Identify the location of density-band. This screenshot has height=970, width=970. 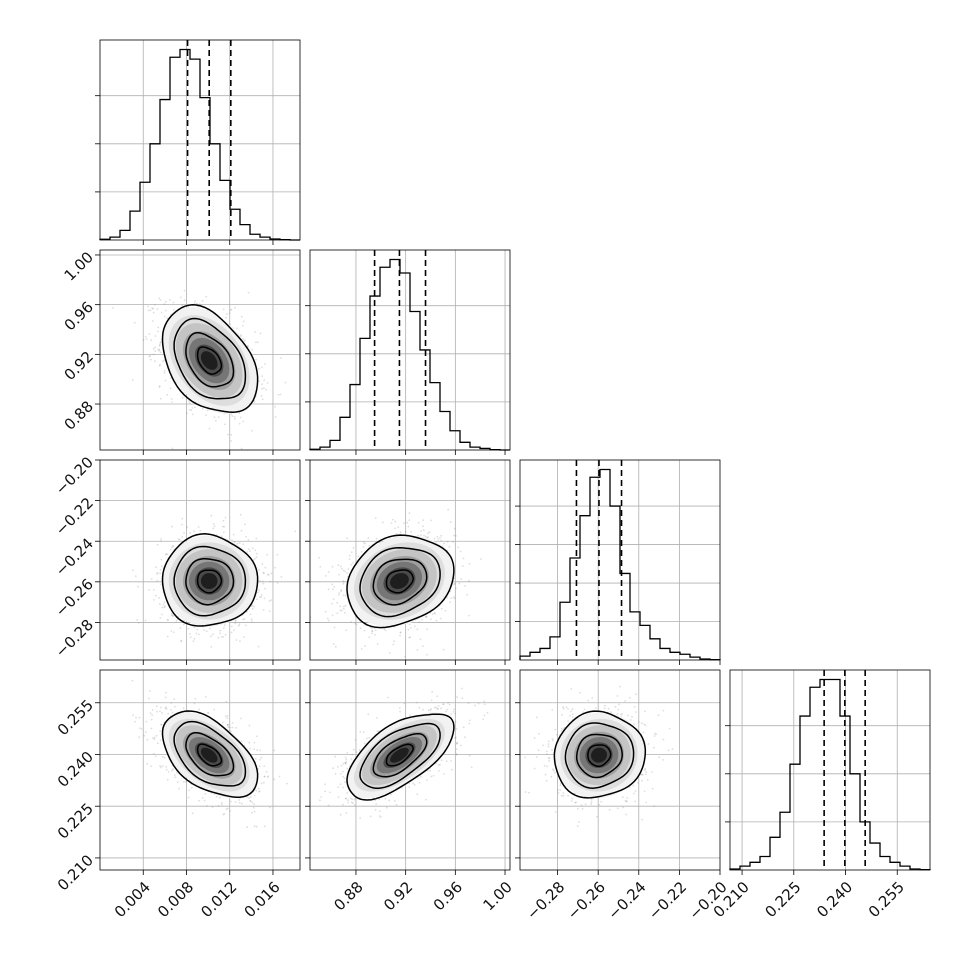
(209, 581).